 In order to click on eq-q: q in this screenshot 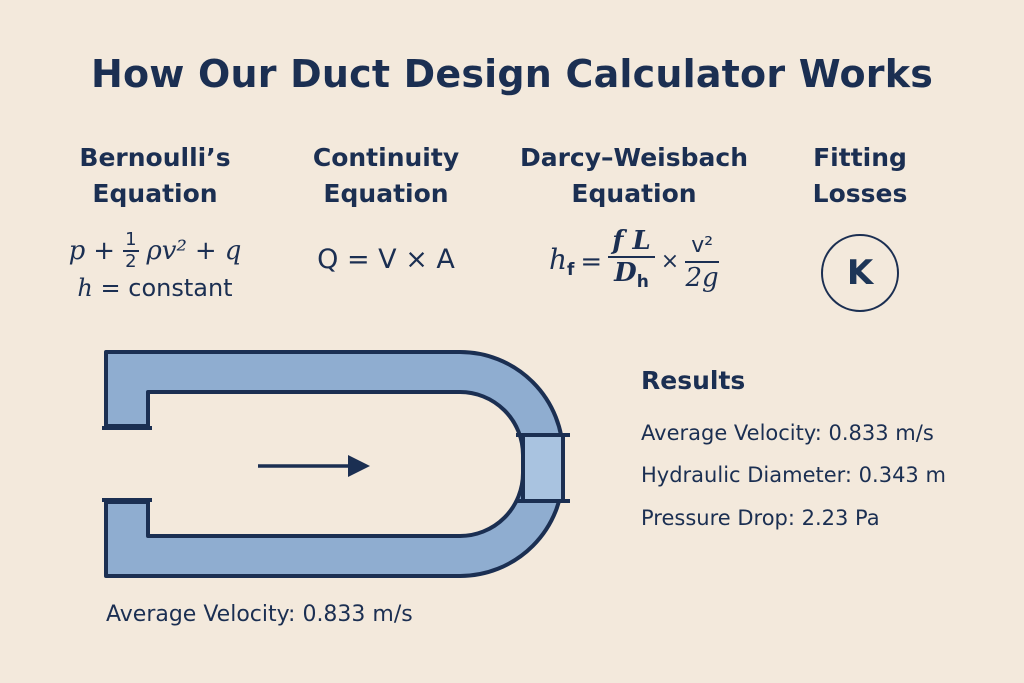, I will do `click(233, 251)`.